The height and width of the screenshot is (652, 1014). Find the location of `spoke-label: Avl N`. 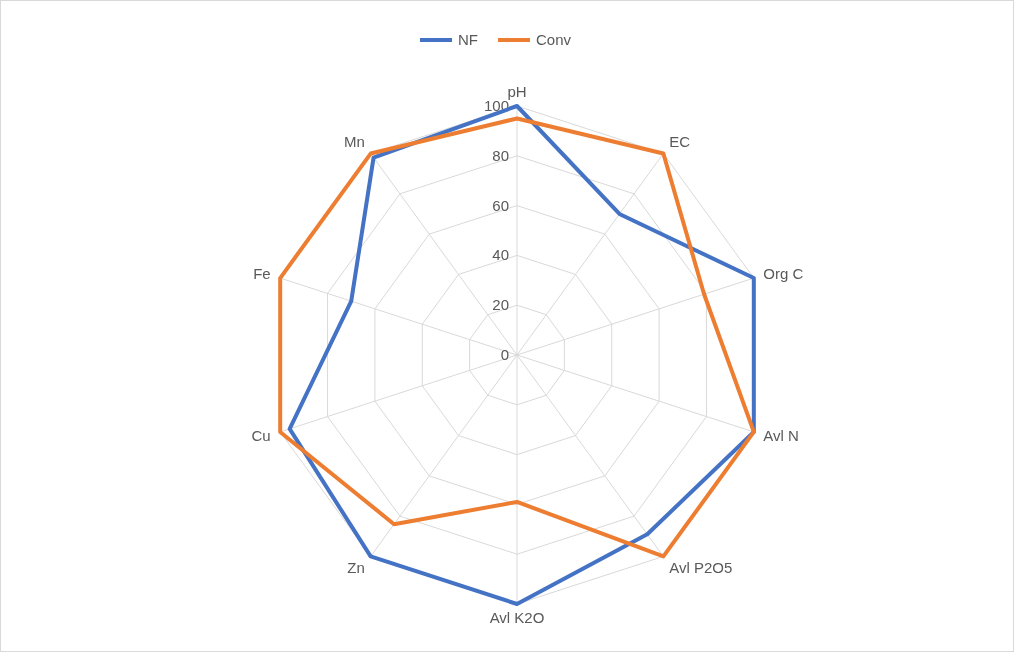

spoke-label: Avl N is located at coordinates (781, 436).